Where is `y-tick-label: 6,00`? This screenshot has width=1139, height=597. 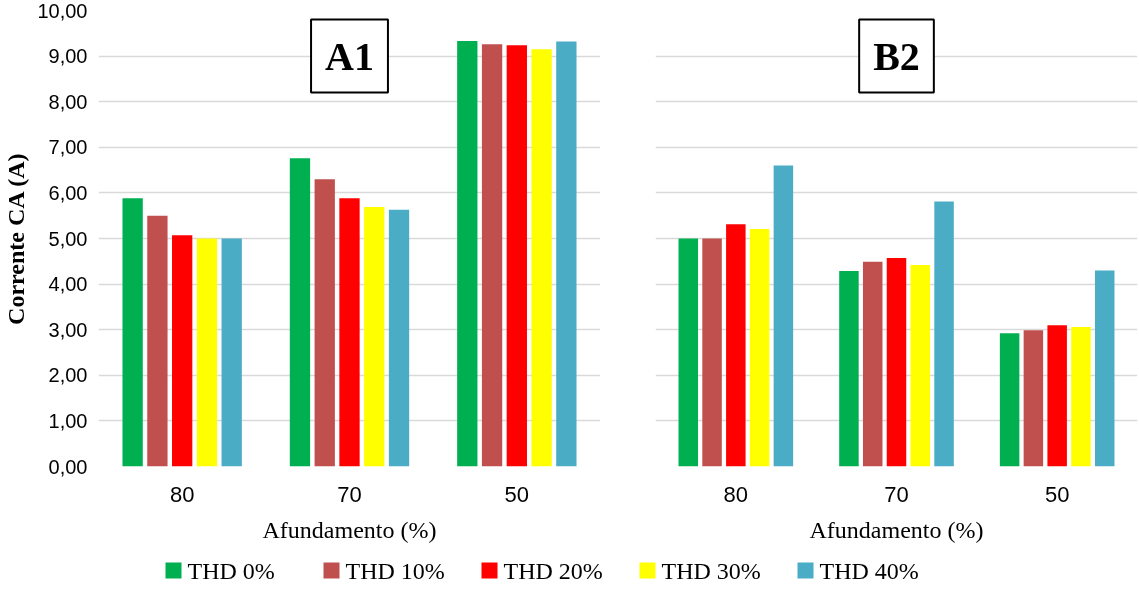 y-tick-label: 6,00 is located at coordinates (68, 192).